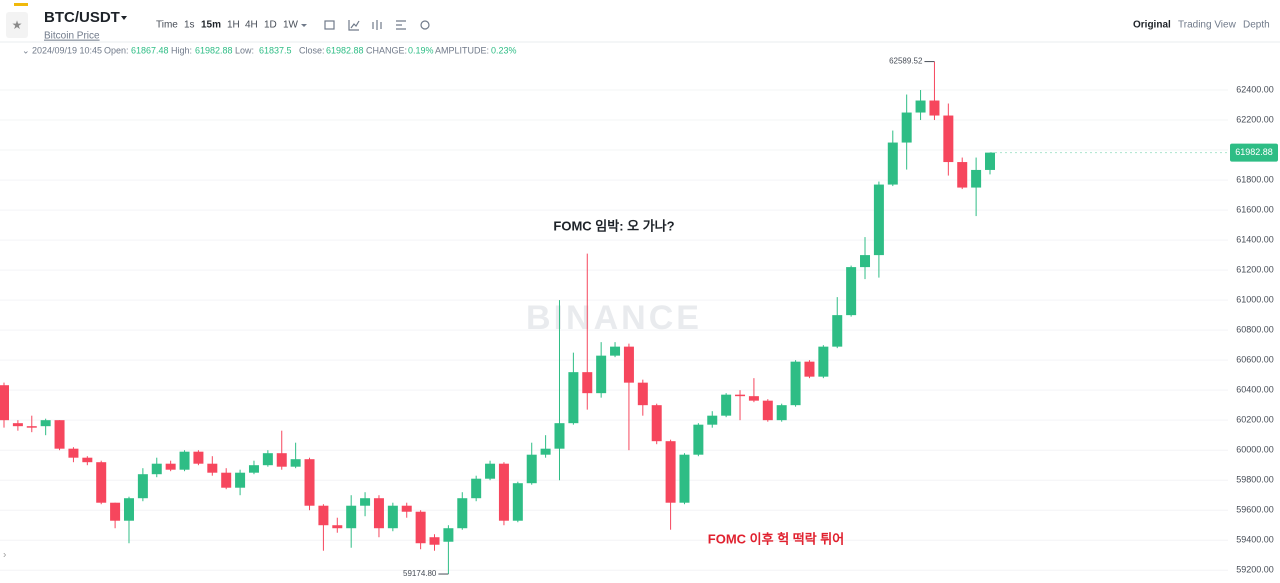 The width and height of the screenshot is (1280, 583). I want to click on last-price-tag, so click(1254, 152).